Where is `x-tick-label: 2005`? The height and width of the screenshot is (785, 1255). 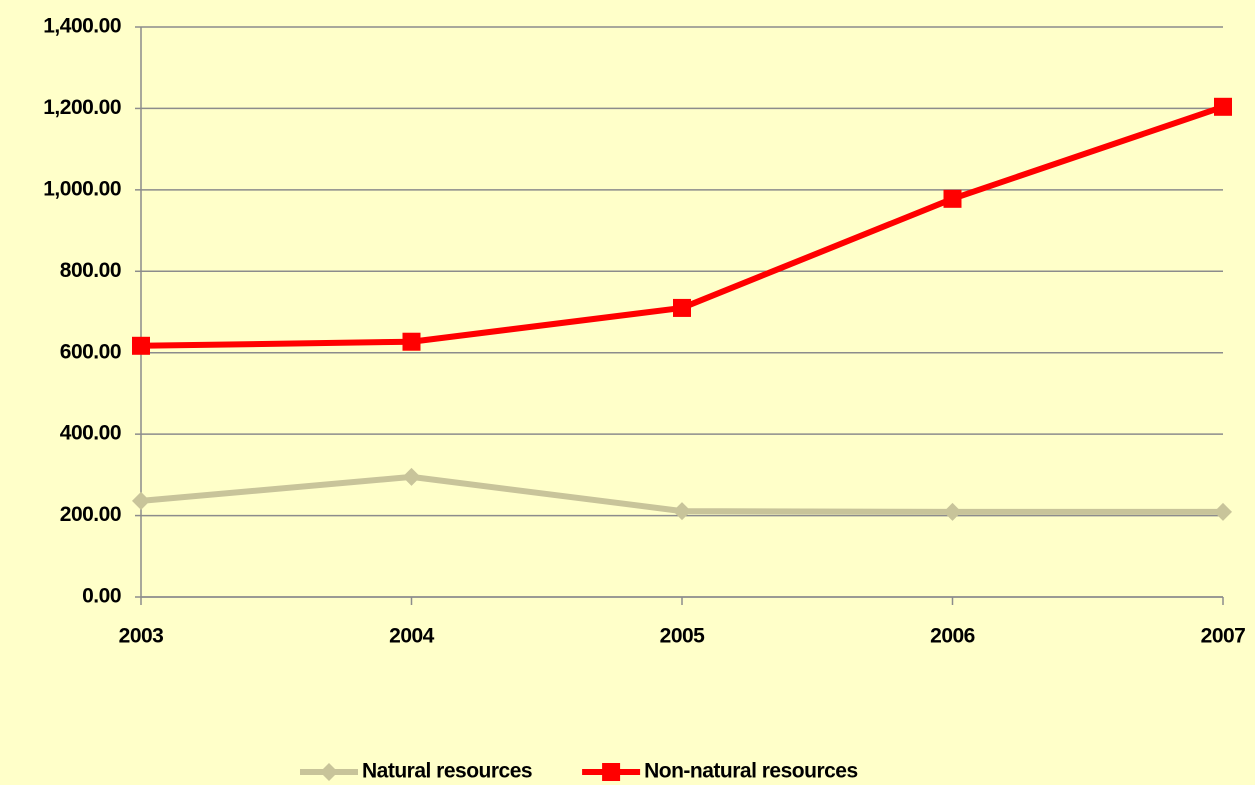
x-tick-label: 2005 is located at coordinates (683, 636).